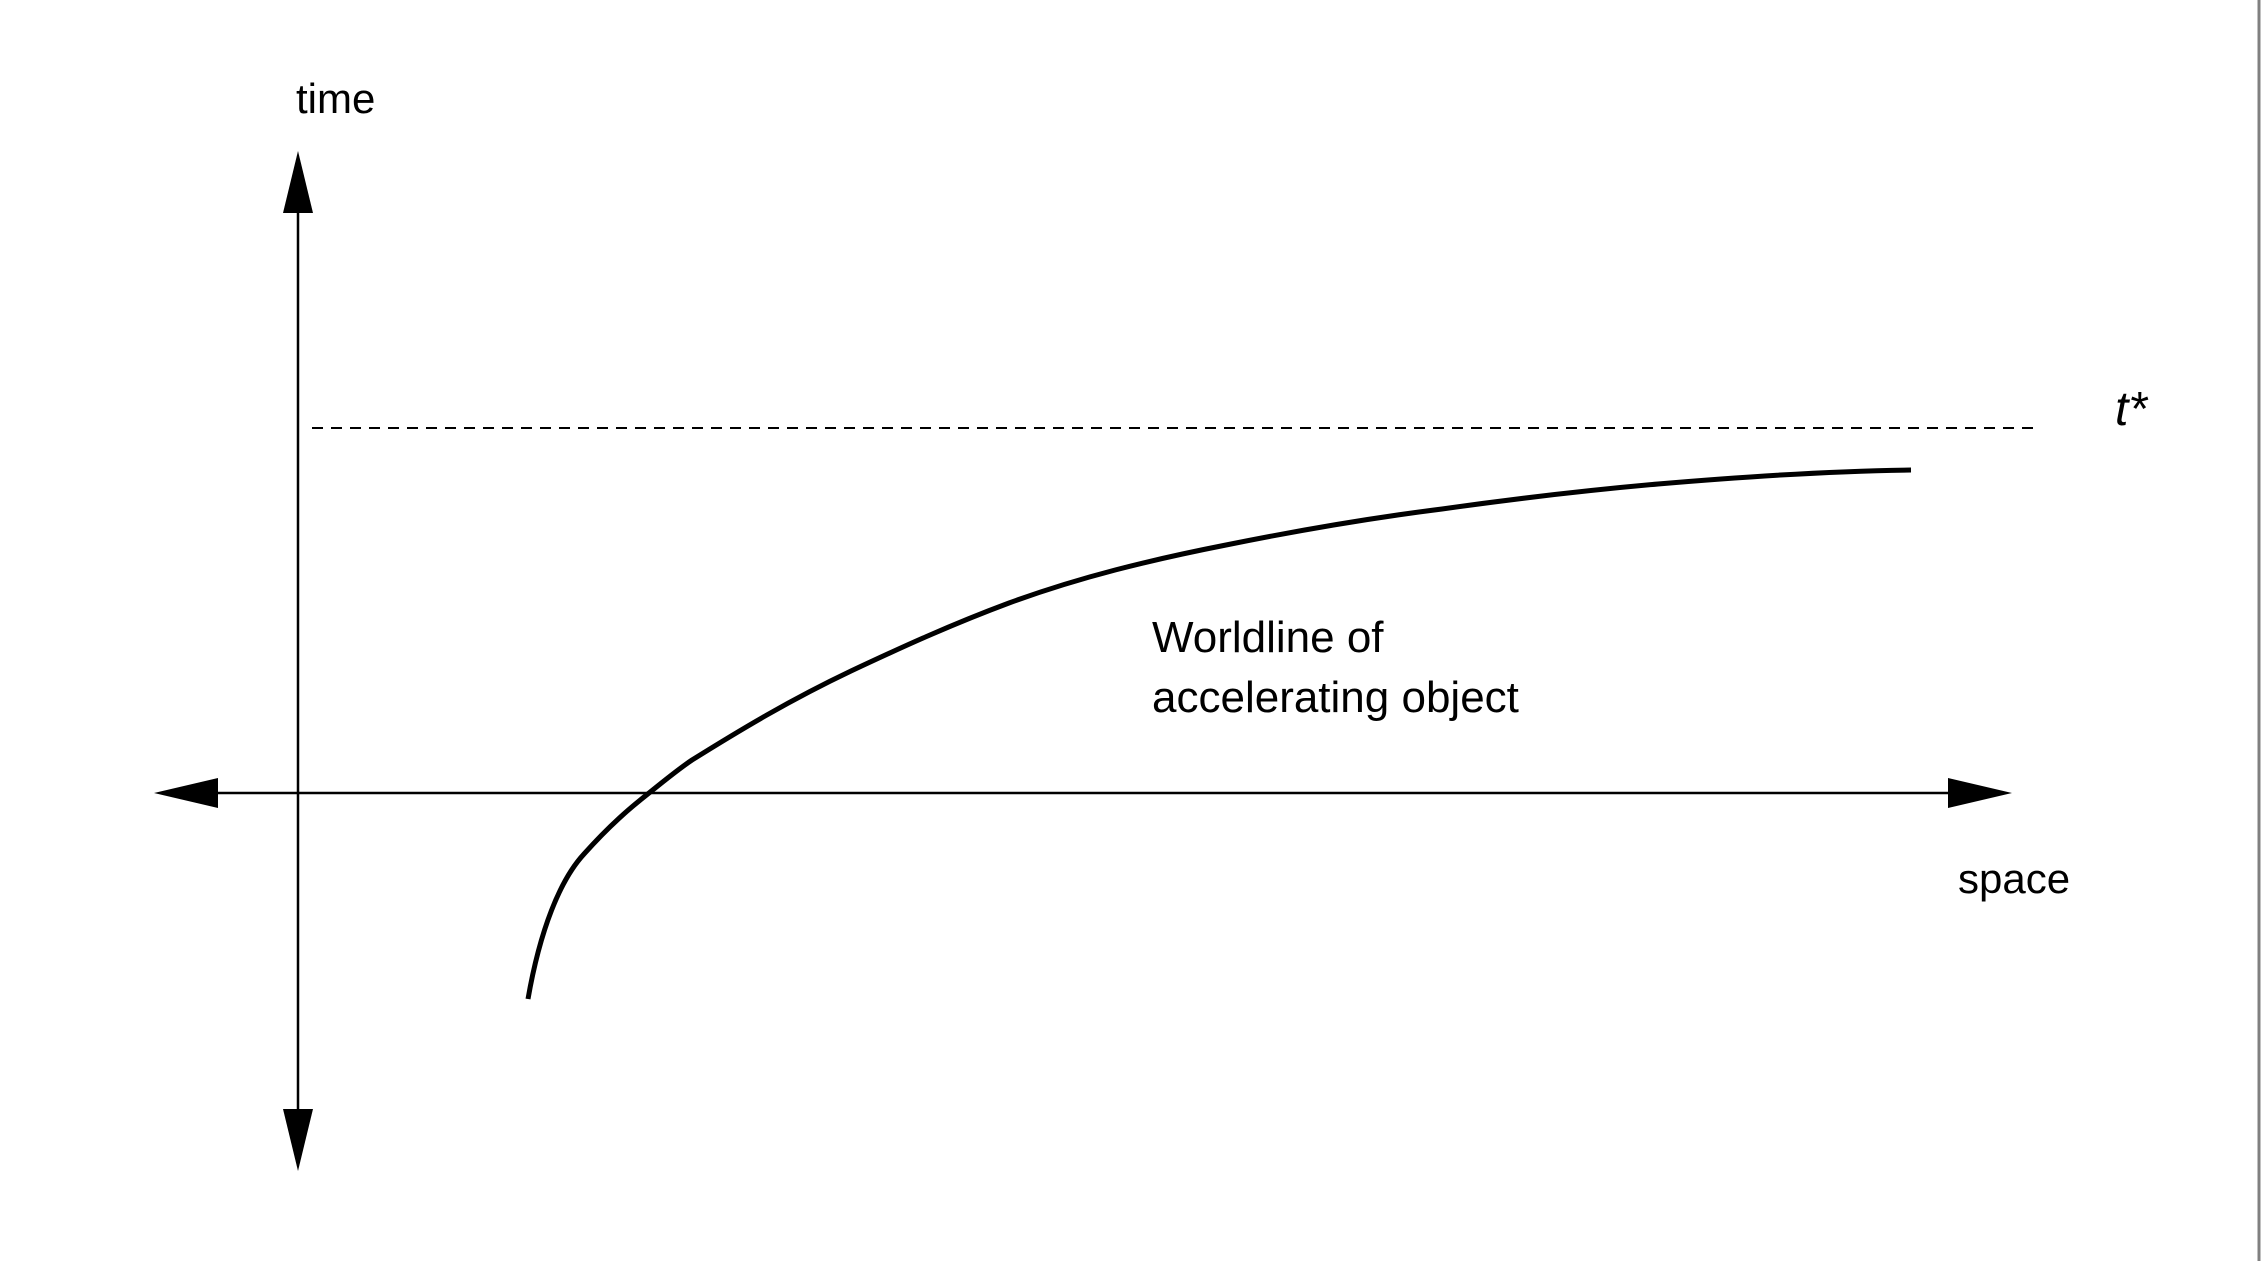 This screenshot has height=1261, width=2261. Describe the element at coordinates (298, 661) in the screenshot. I see `time-axis` at that location.